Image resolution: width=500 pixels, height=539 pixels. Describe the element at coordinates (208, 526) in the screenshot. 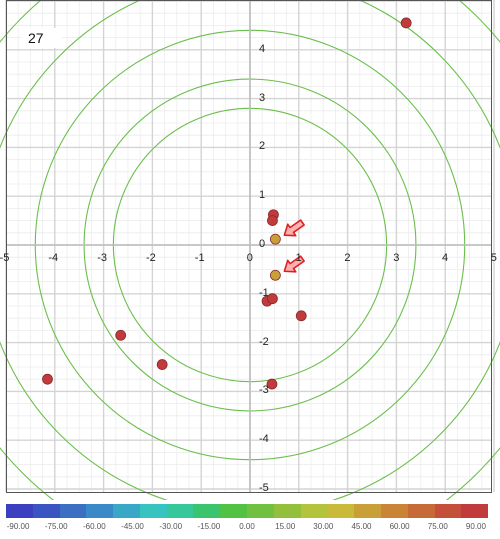

I see `colorbar-label: -15.00` at that location.